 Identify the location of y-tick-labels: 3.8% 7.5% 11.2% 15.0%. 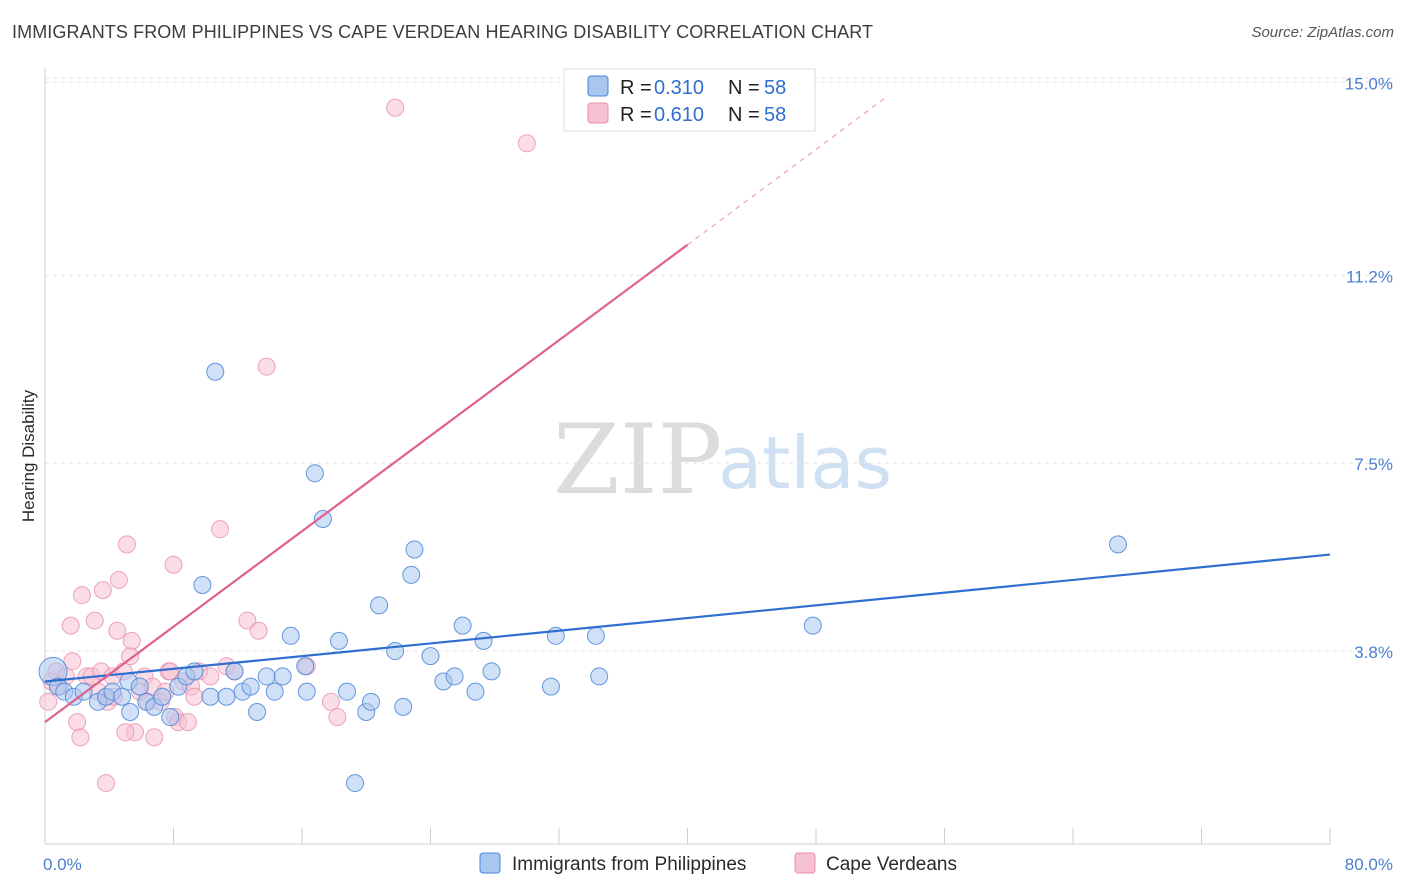
(1369, 368).